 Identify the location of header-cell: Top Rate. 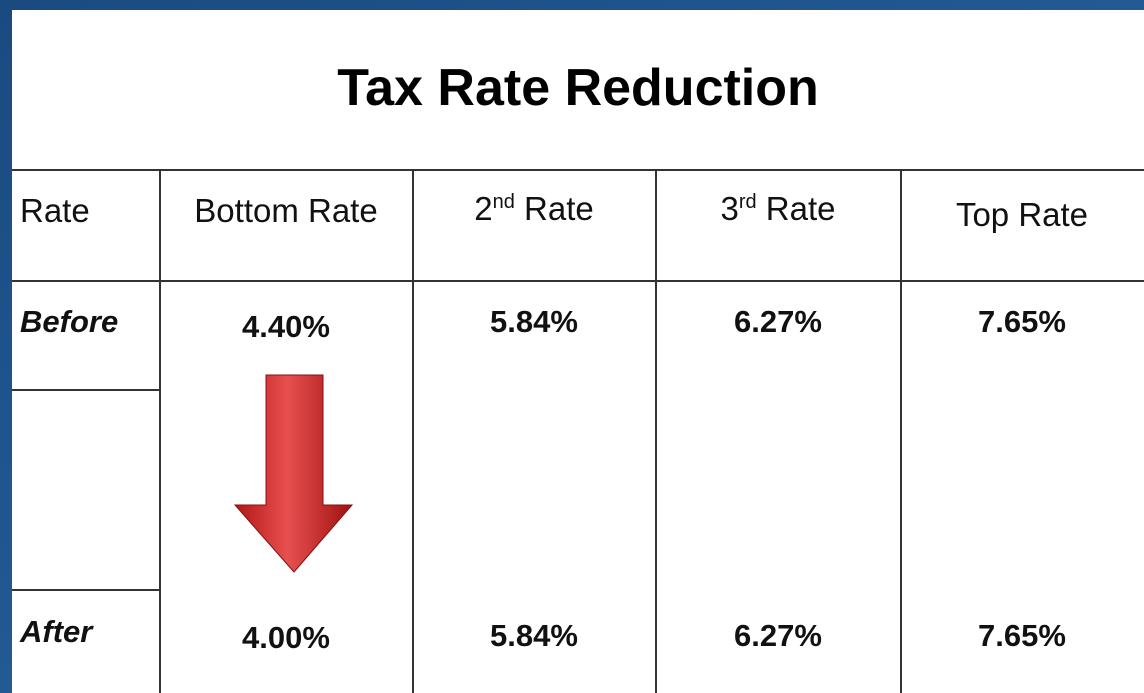
(1022, 214).